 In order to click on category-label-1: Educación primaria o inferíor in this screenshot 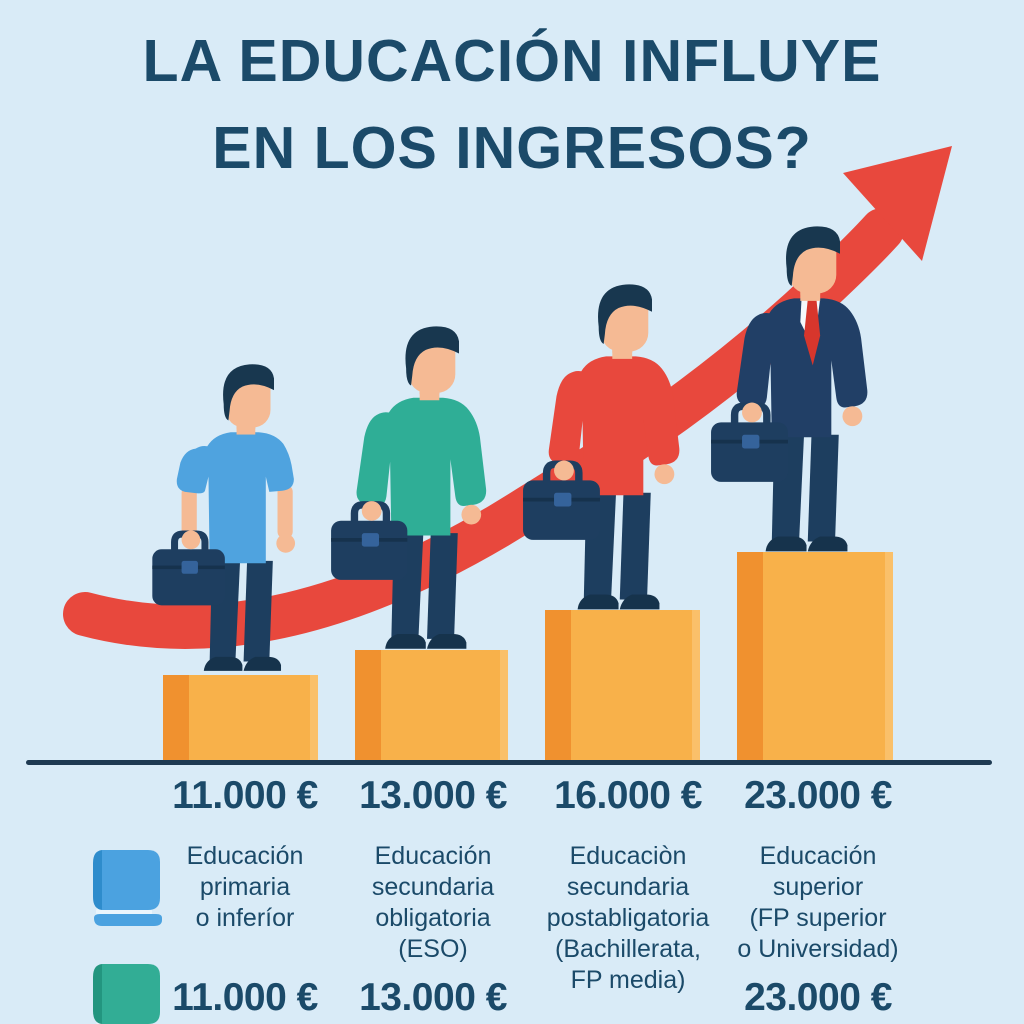, I will do `click(245, 887)`.